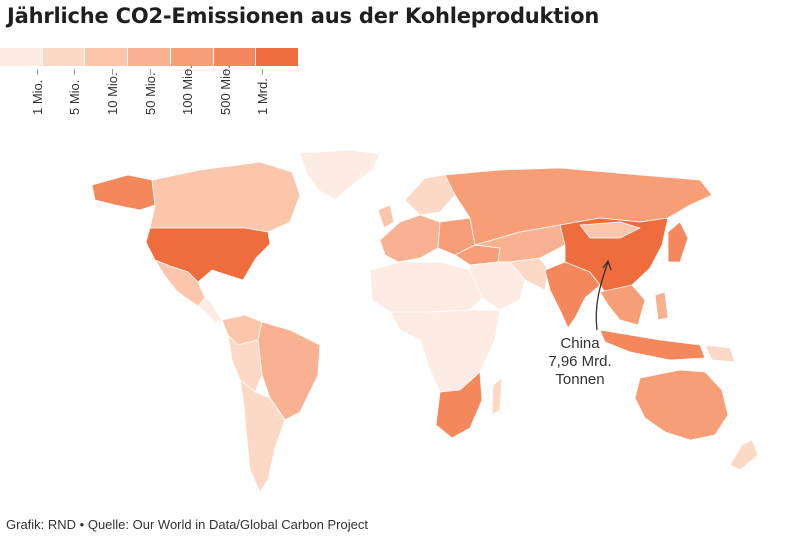 This screenshot has height=542, width=800. I want to click on region-mongolia, so click(610, 230).